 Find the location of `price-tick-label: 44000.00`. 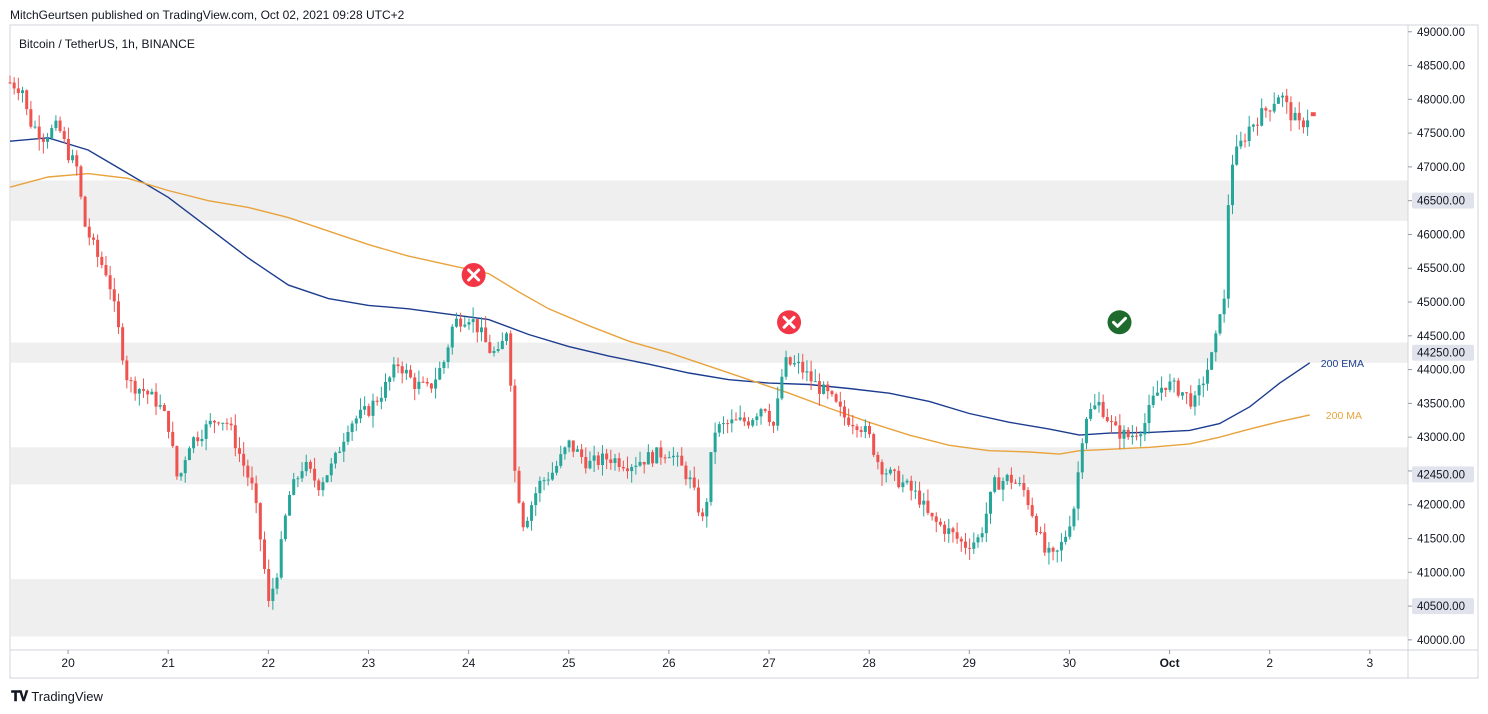

price-tick-label: 44000.00 is located at coordinates (1441, 371).